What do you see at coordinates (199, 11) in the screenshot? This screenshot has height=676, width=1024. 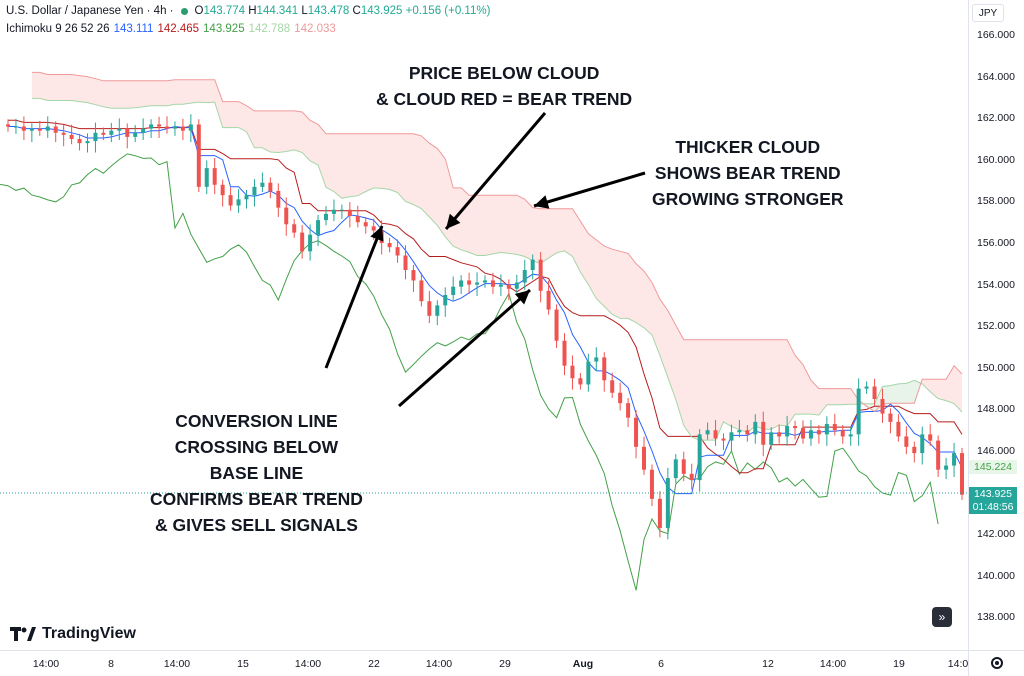 I see `open-label: O` at bounding box center [199, 11].